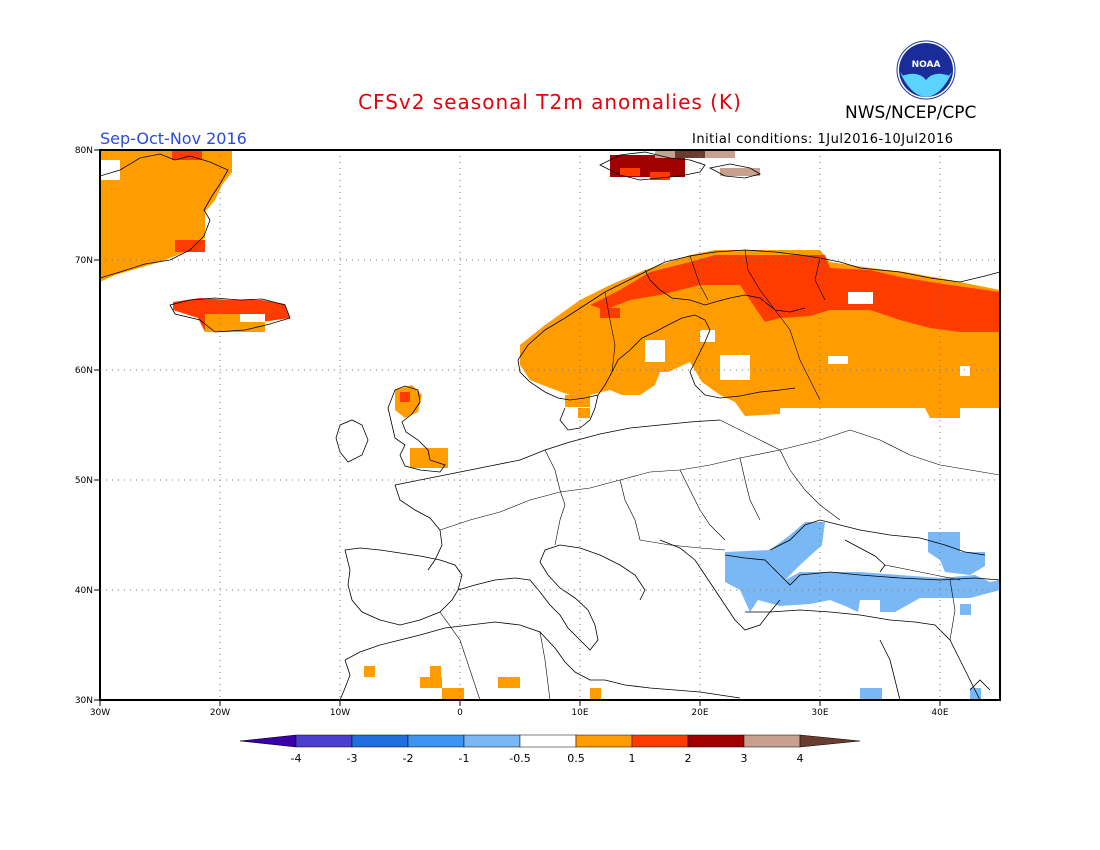 Image resolution: width=1100 pixels, height=850 pixels. Describe the element at coordinates (166, 216) in the screenshot. I see `anomaly-greenland` at that location.